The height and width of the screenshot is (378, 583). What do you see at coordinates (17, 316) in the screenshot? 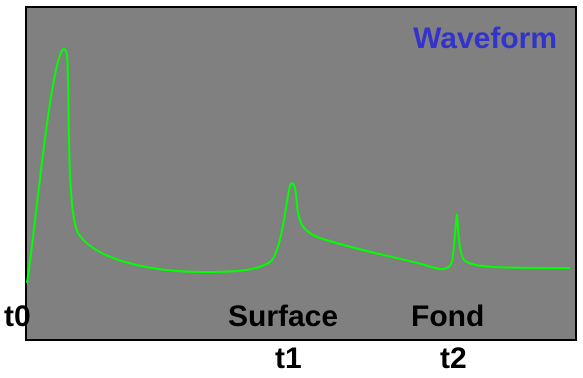
I see `label-t0: t0` at bounding box center [17, 316].